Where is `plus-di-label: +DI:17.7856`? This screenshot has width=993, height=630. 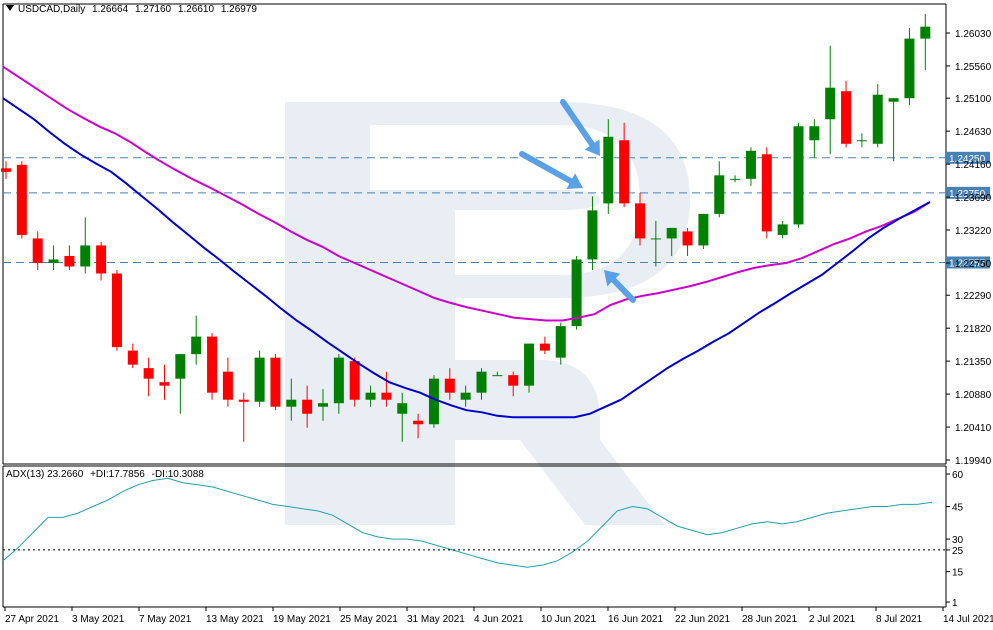 plus-di-label: +DI:17.7856 is located at coordinates (117, 474).